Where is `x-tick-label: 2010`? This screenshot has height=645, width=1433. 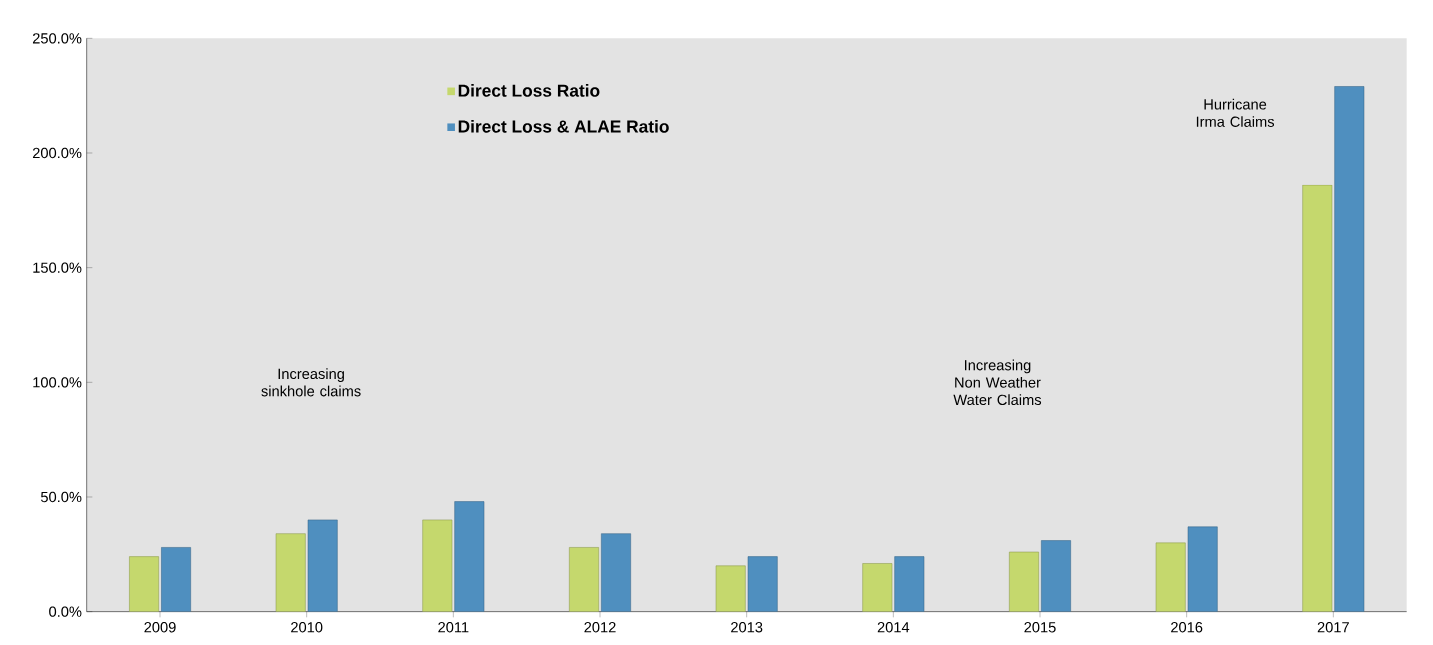
x-tick-label: 2010 is located at coordinates (307, 627).